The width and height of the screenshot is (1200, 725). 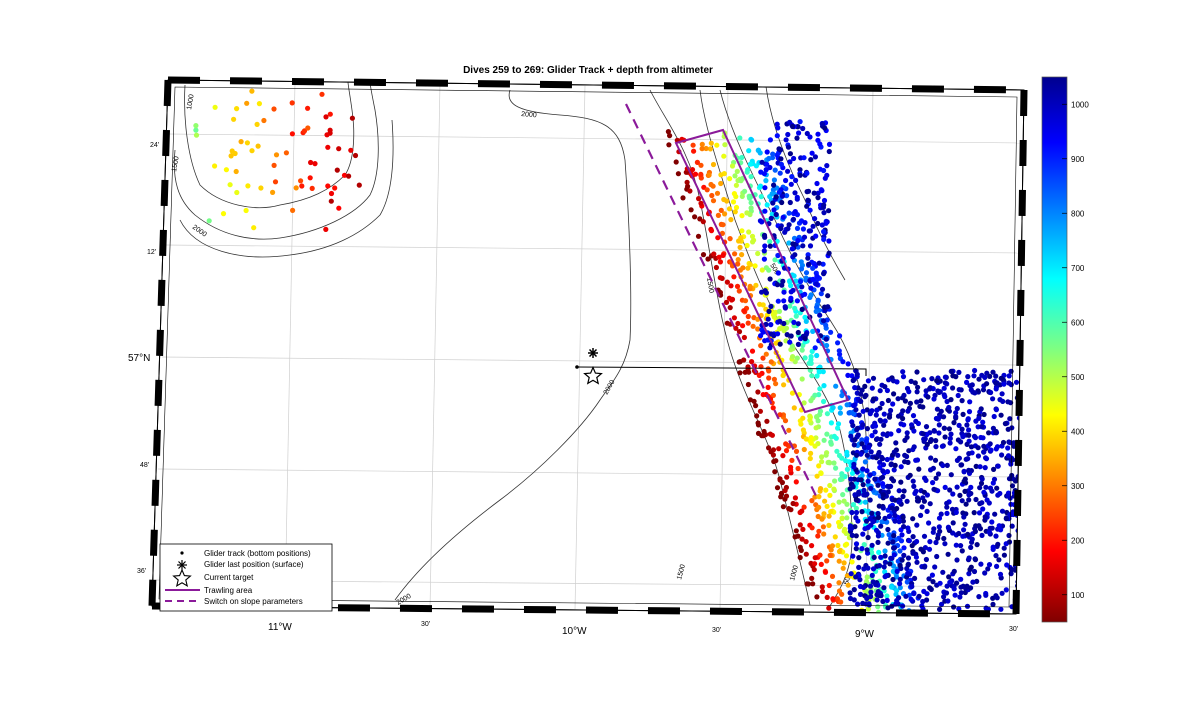 What do you see at coordinates (848, 578) in the screenshot?
I see `contour-label: 500` at bounding box center [848, 578].